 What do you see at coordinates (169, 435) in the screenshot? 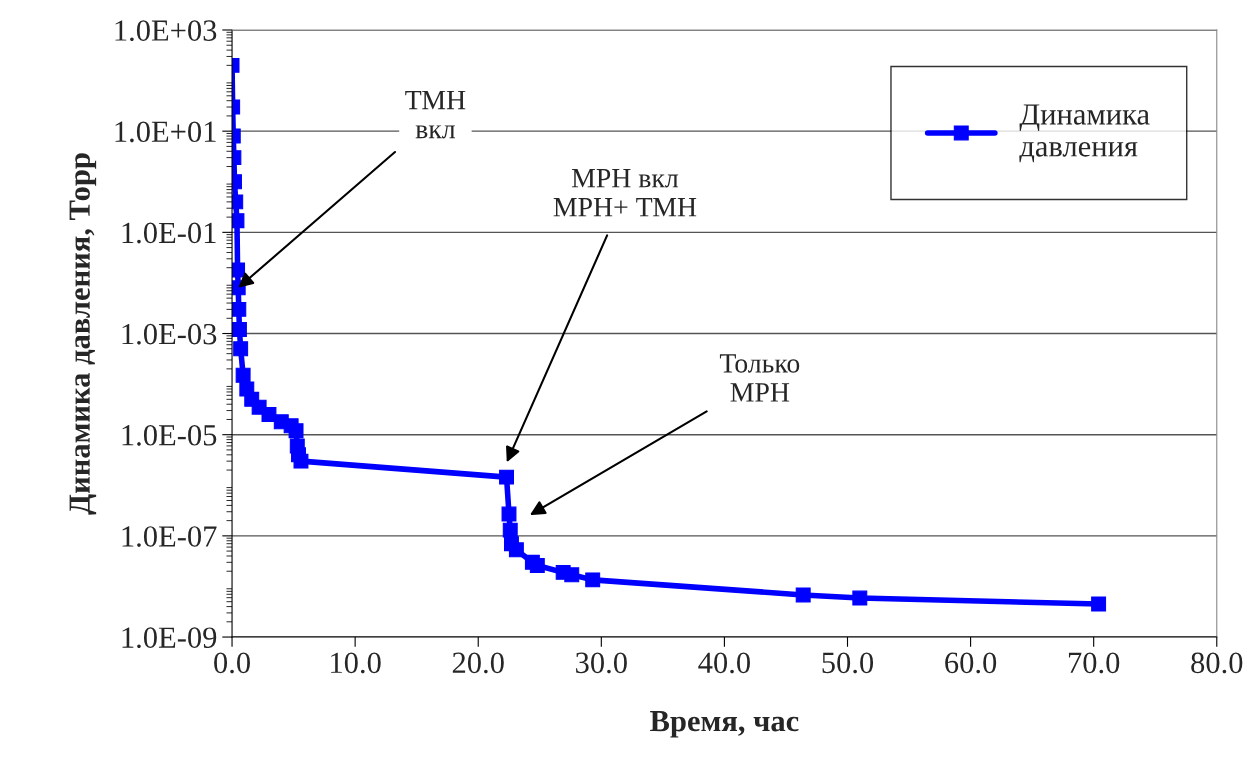
I see `y-tick-label: 1.0E-05` at bounding box center [169, 435].